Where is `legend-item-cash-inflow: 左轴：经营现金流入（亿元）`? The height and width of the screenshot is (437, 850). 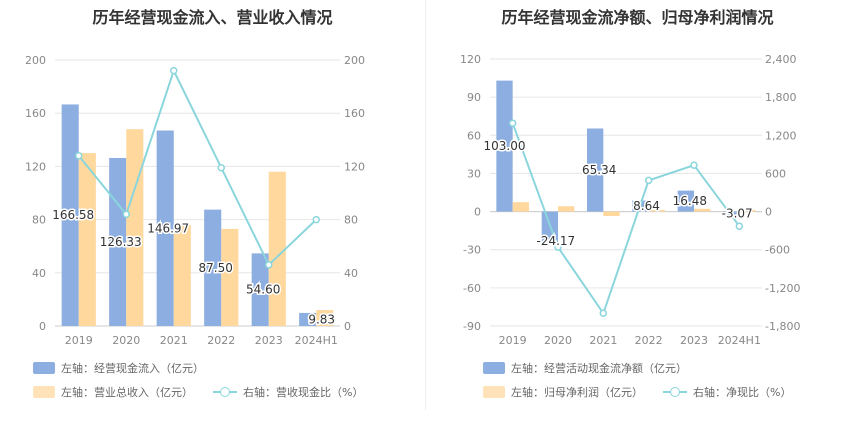 legend-item-cash-inflow: 左轴：经营现金流入（亿元） is located at coordinates (118, 368).